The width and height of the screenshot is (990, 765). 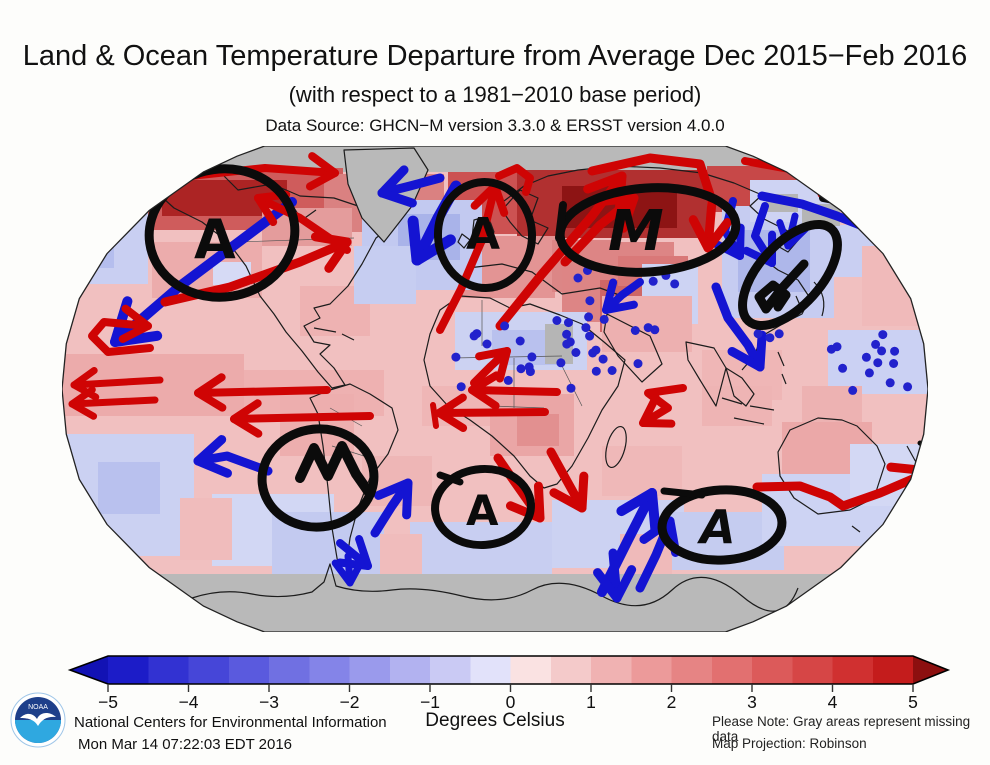 I want to click on coast-madagascar, so click(x=616, y=447).